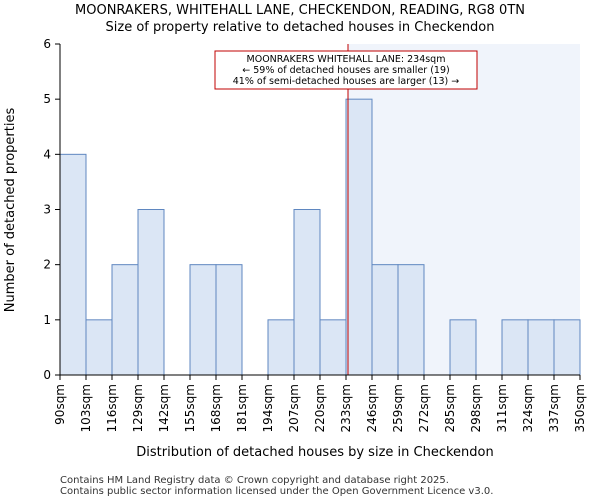 Image resolution: width=600 pixels, height=500 pixels. What do you see at coordinates (268, 408) in the screenshot?
I see `x-tick-label: 194sqm` at bounding box center [268, 408].